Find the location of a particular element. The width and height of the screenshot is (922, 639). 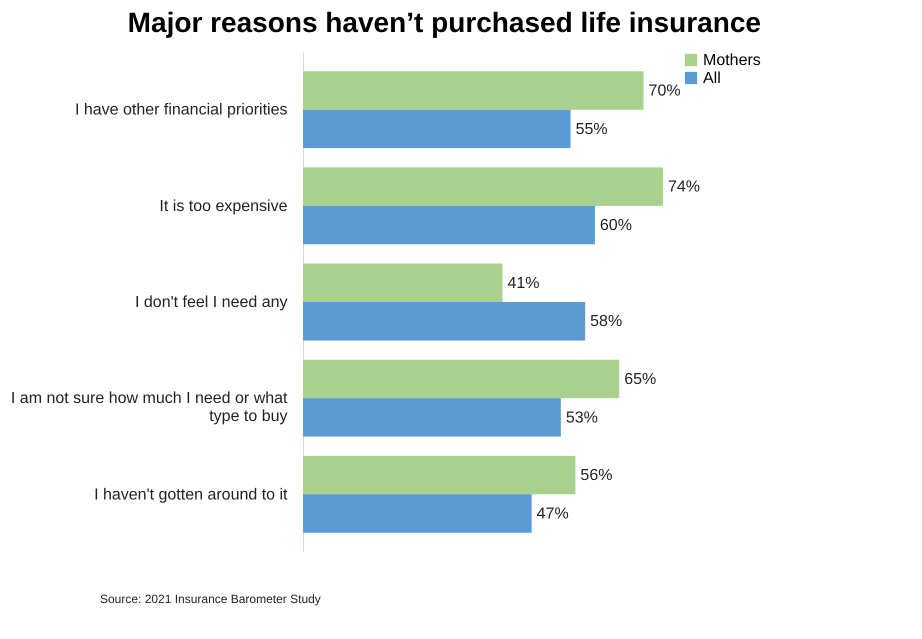

source-note: Source: 2021 Insurance Barometer Study is located at coordinates (210, 599).